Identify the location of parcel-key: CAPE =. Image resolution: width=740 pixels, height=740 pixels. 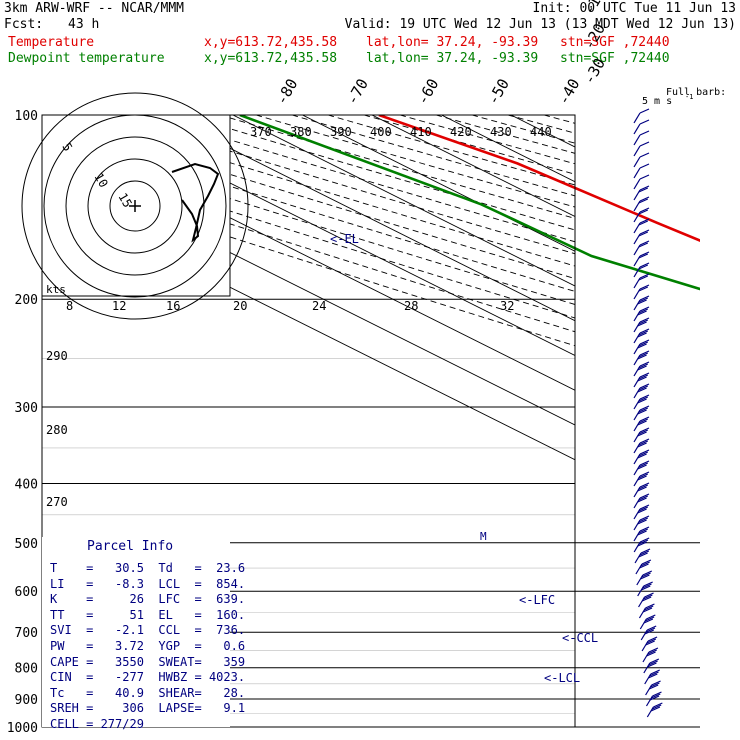
(75, 661).